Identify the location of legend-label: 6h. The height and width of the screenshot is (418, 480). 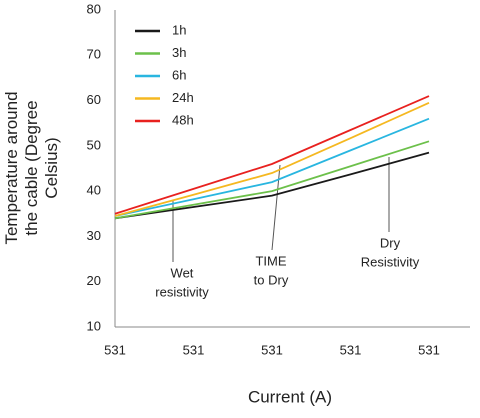
(179, 74).